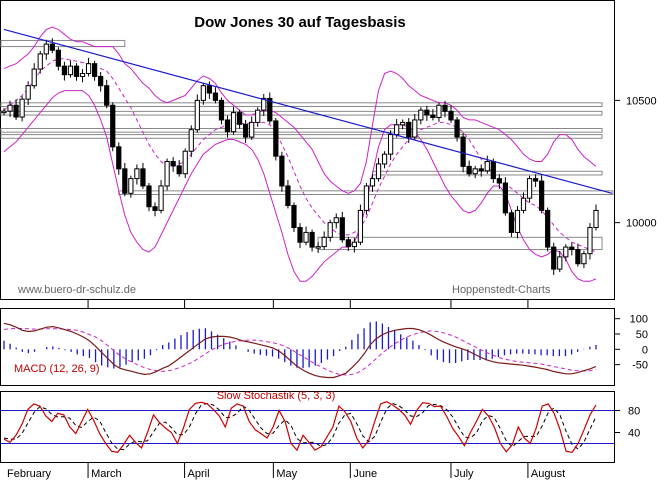 This screenshot has height=484, width=664. What do you see at coordinates (76, 290) in the screenshot?
I see `watermark-left: www.buero-dr-schulz.de` at bounding box center [76, 290].